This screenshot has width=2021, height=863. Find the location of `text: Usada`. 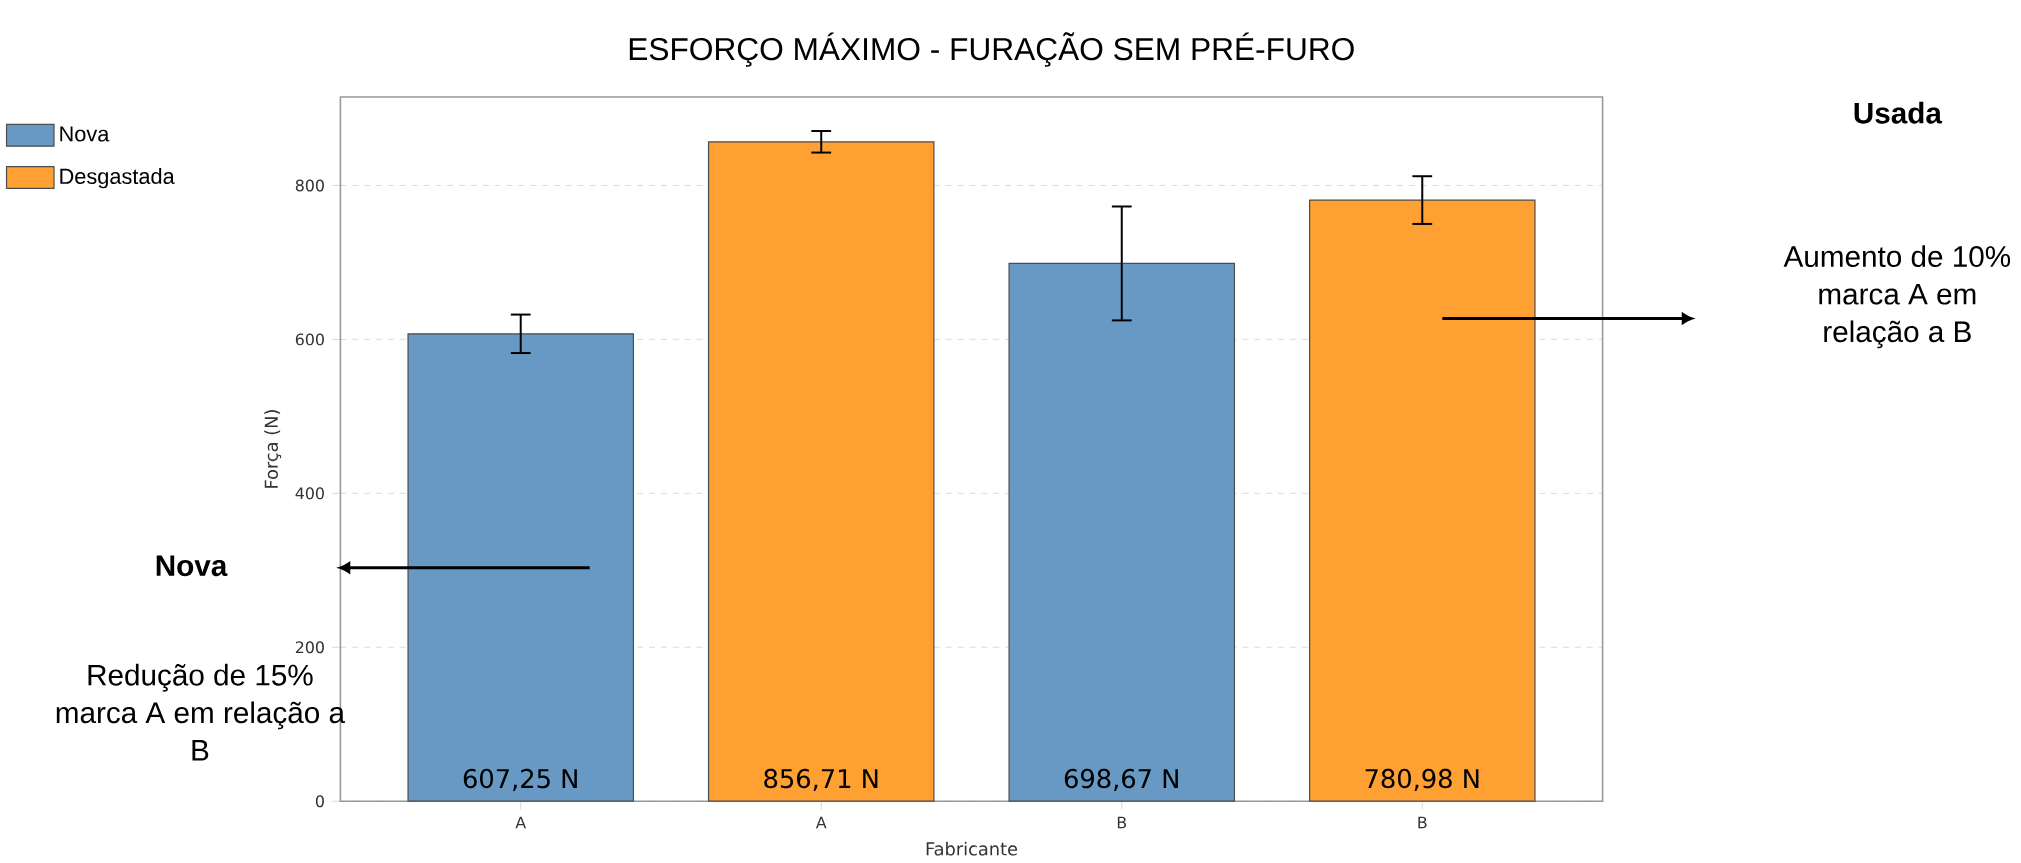

text: Usada is located at coordinates (1898, 113).